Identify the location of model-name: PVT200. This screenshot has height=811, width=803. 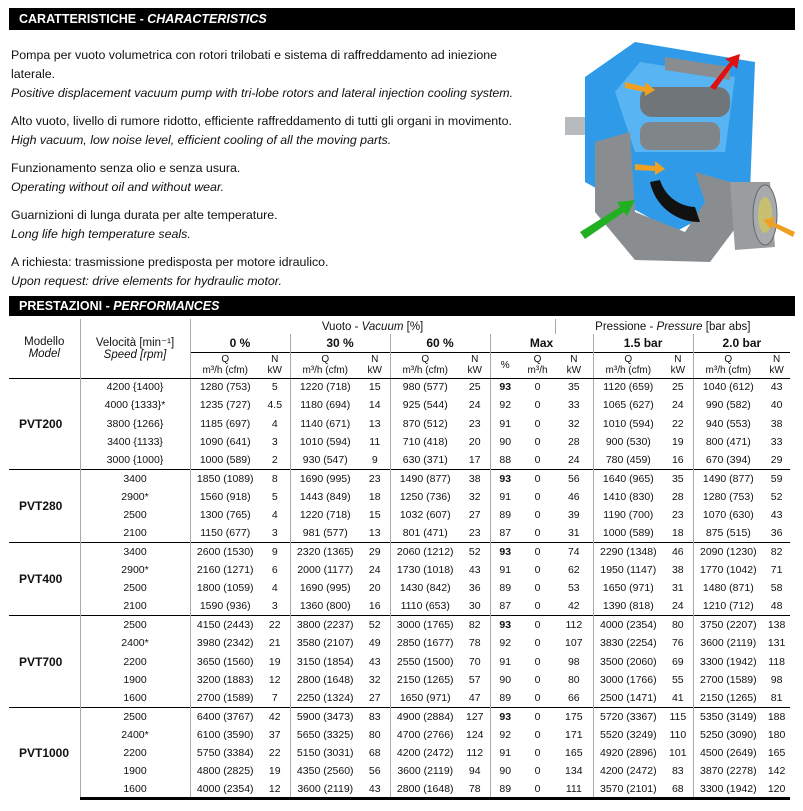
(44, 423).